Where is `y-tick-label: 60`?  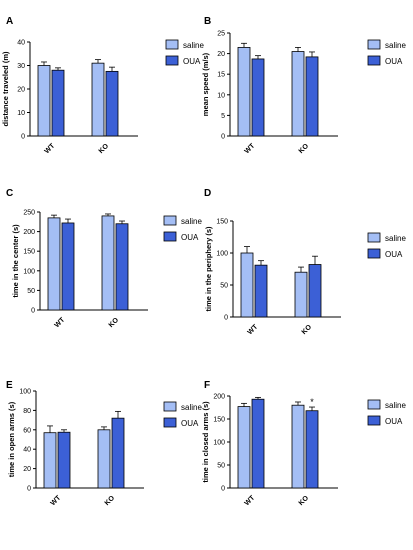 y-tick-label: 60 is located at coordinates (27, 430).